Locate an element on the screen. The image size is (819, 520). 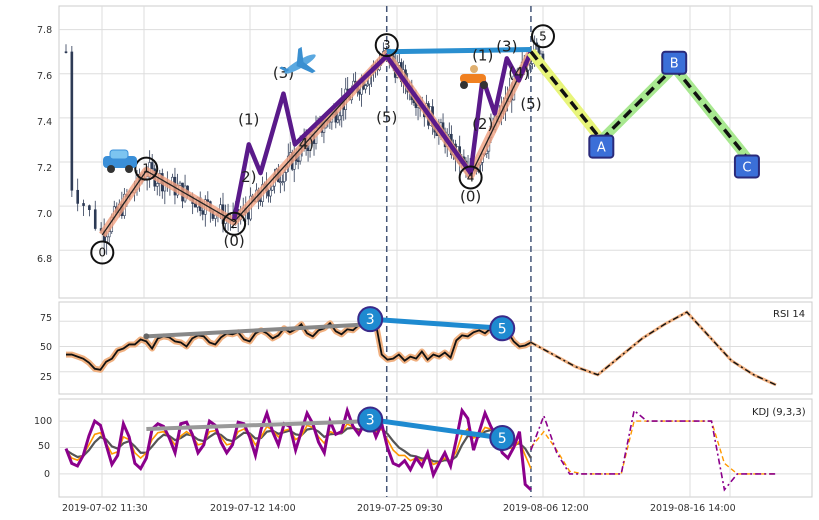
kdj-trendline is located at coordinates (258, 425).